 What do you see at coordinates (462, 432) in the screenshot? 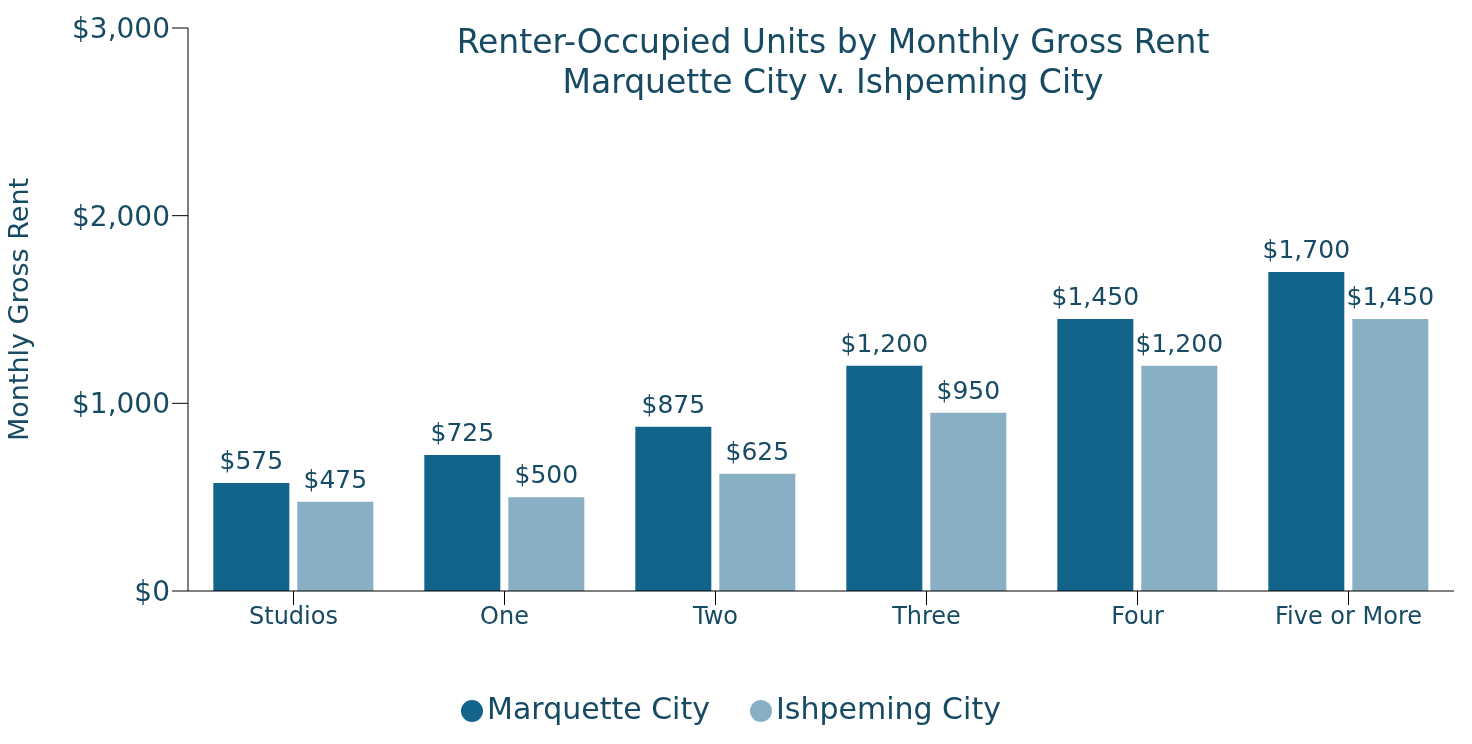
I see `data-label: $725` at bounding box center [462, 432].